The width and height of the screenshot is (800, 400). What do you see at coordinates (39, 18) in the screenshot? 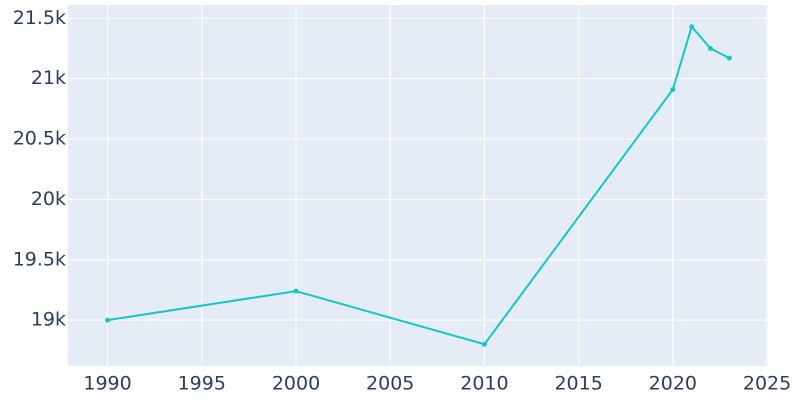
I see `y-tick-label: 21.5k` at bounding box center [39, 18].